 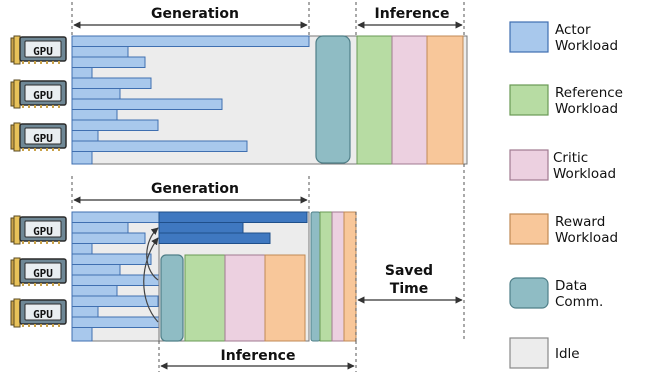 I want to click on legend-item-actor: Actor Workload, so click(x=563, y=37).